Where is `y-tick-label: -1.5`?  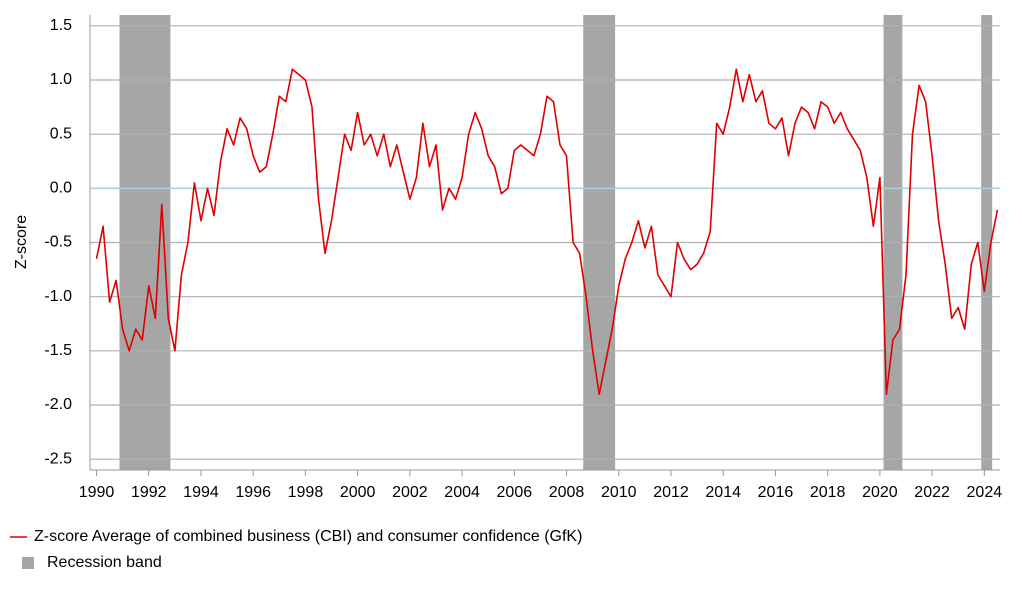 y-tick-label: -1.5 is located at coordinates (58, 350).